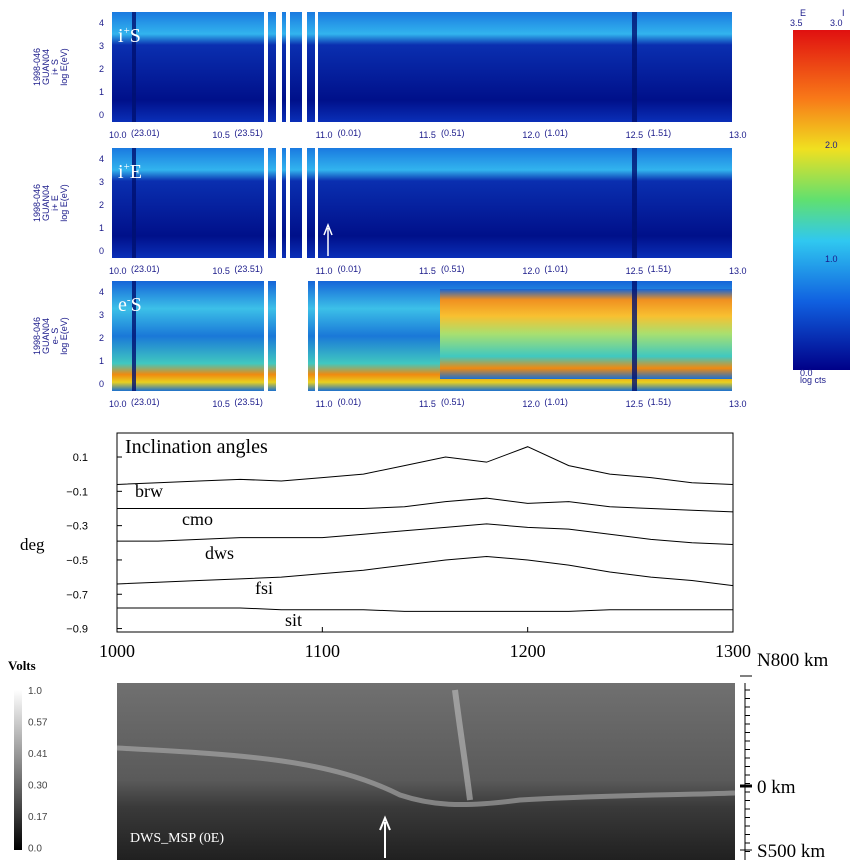 The image size is (863, 866). What do you see at coordinates (821, 200) in the screenshot?
I see `colorbar-scale` at bounding box center [821, 200].